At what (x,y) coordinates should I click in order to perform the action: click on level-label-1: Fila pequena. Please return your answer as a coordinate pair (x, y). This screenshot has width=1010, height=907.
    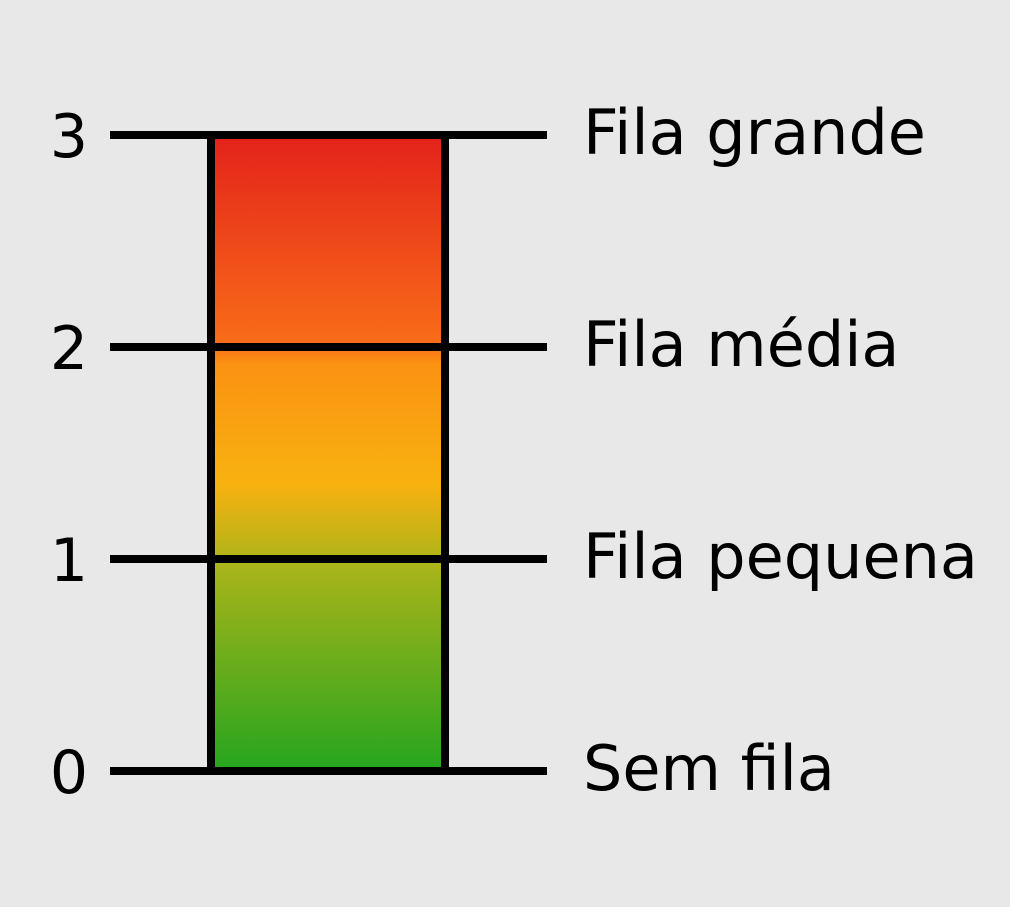
    Looking at the image, I should click on (780, 556).